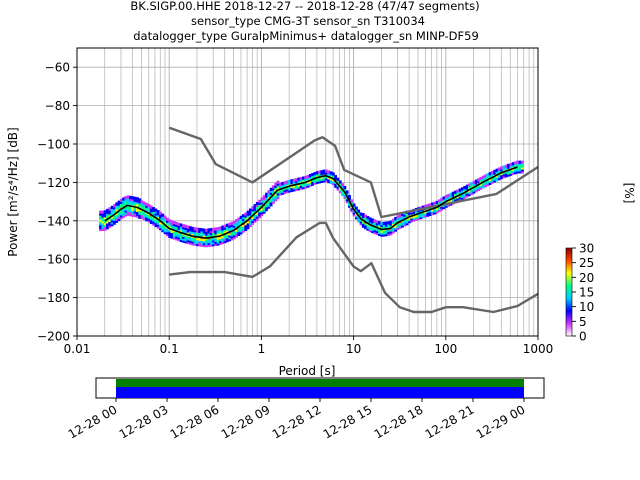 The image size is (640, 480). I want to click on colorbar-tick-label: 15, so click(586, 293).